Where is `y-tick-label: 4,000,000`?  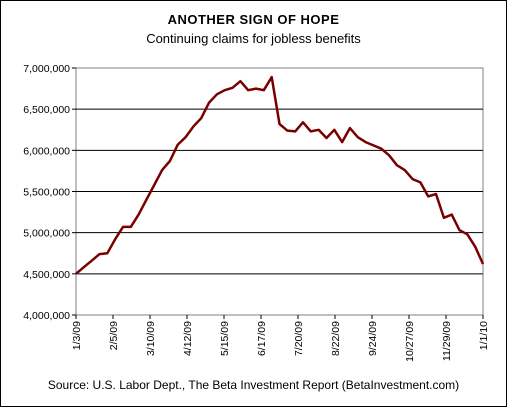
y-tick-label: 4,000,000 is located at coordinates (46, 316).